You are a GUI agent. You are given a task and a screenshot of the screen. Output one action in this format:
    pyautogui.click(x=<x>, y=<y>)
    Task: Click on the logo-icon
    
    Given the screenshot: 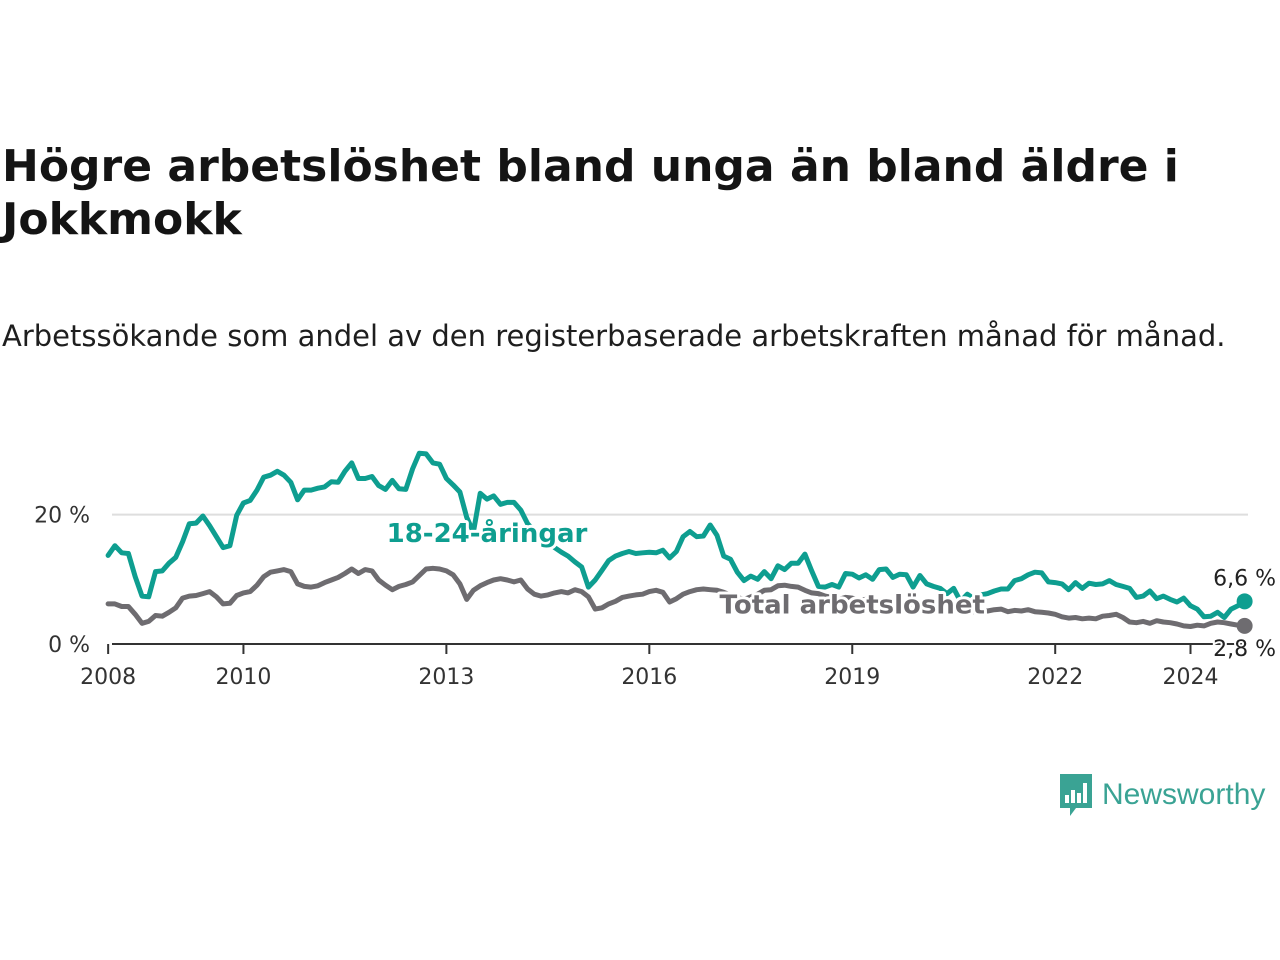 What is the action you would take?
    pyautogui.click(x=1076, y=795)
    